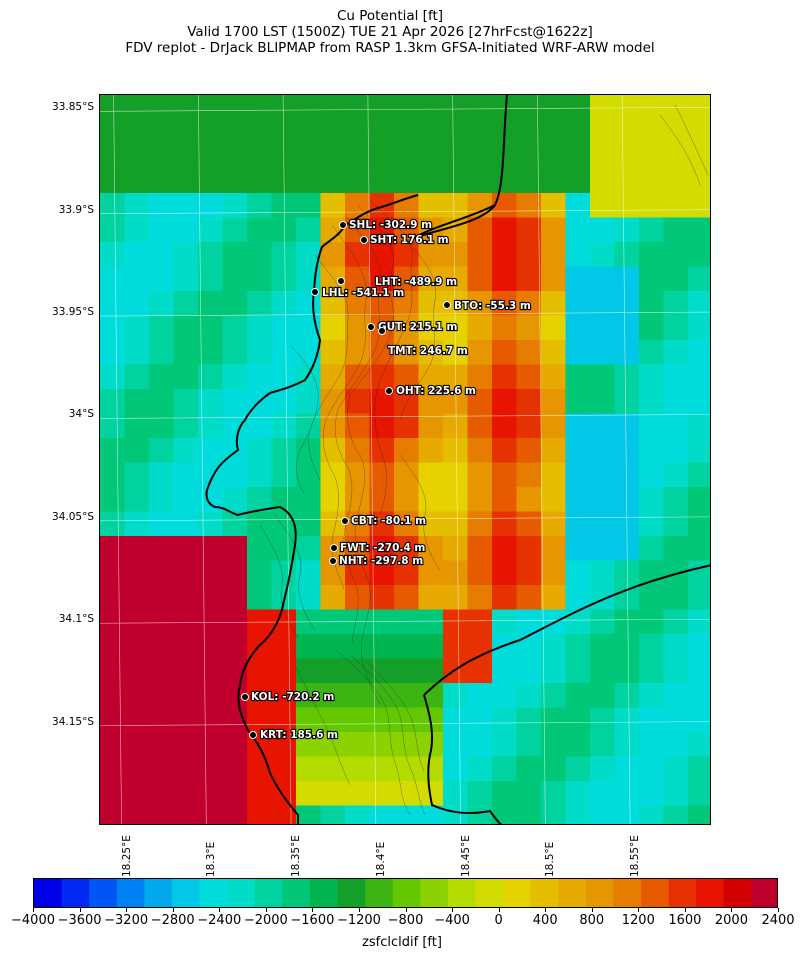 The width and height of the screenshot is (804, 962). I want to click on meridian-line, so click(541, 459).